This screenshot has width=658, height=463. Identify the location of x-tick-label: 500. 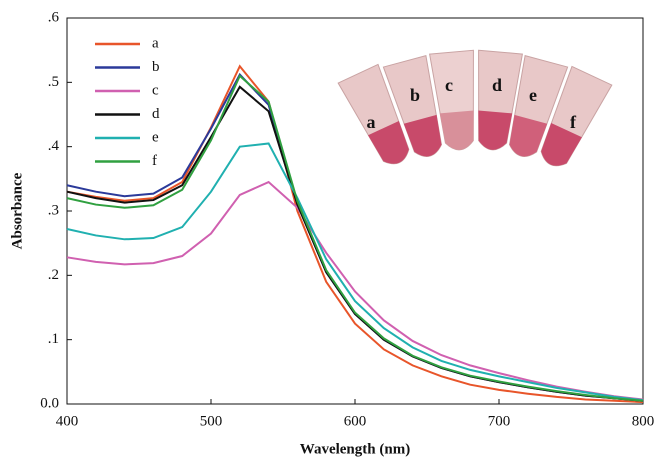
(211, 421).